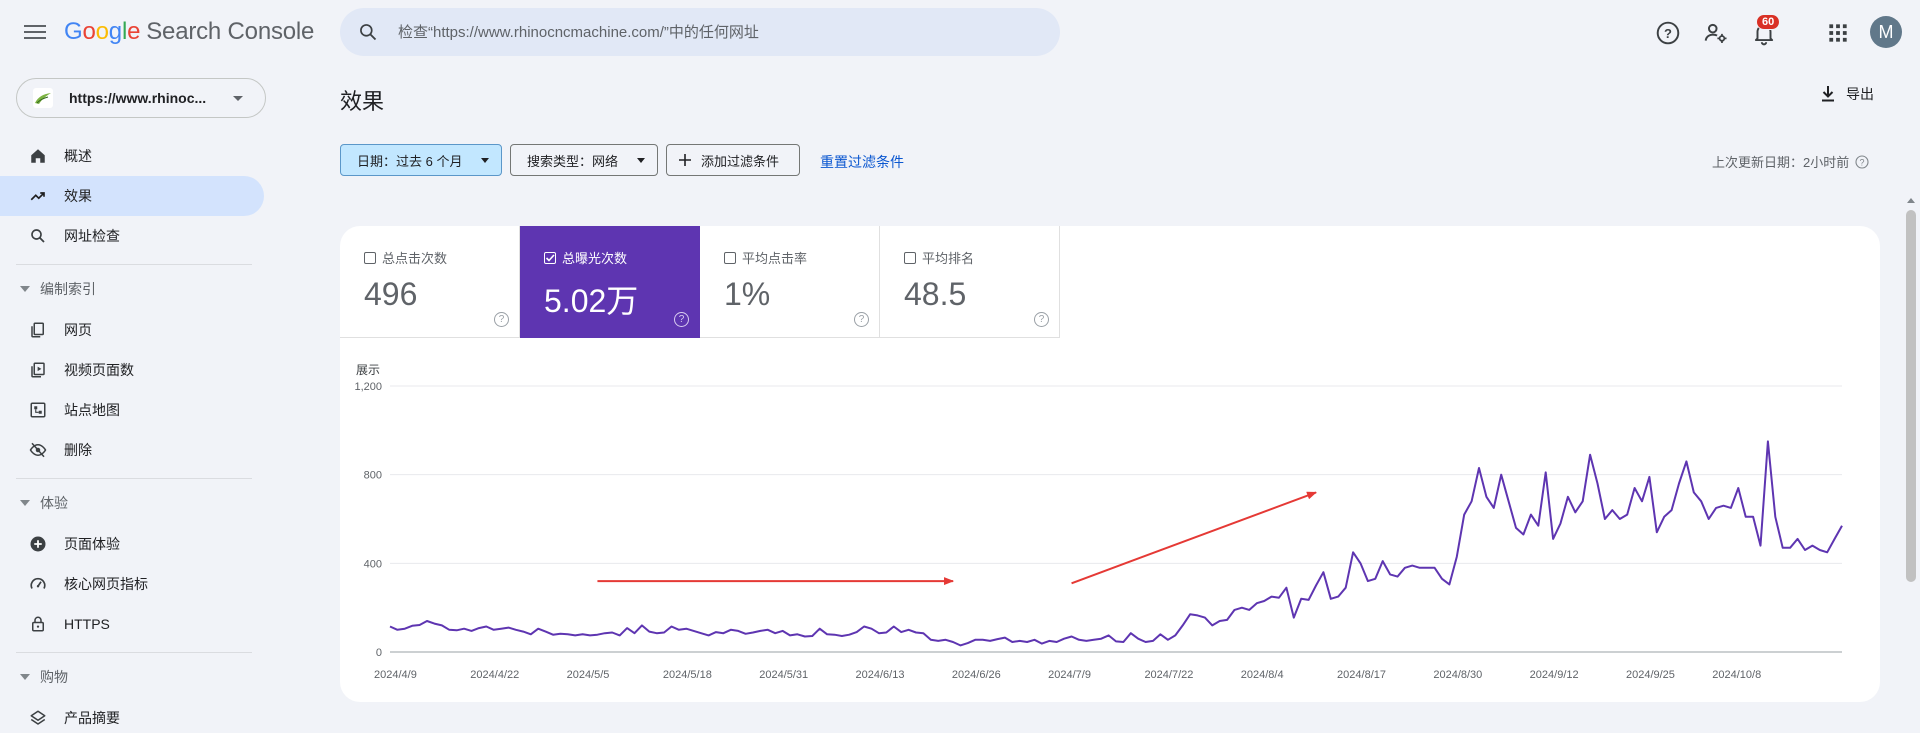  I want to click on date-filter-label: 日期：过去 6 个月, so click(410, 161).